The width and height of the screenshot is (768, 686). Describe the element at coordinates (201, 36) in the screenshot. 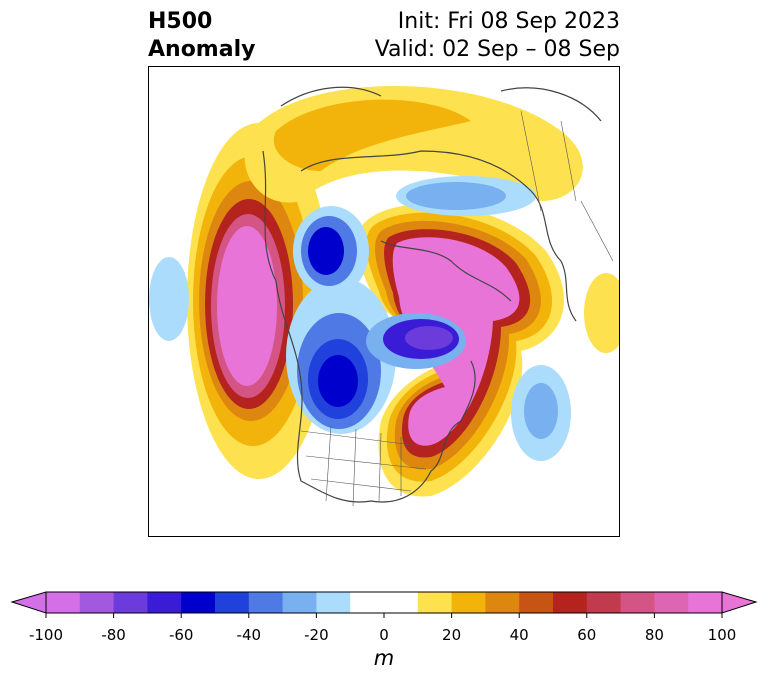

I see `title-left: H500 Anomaly` at that location.